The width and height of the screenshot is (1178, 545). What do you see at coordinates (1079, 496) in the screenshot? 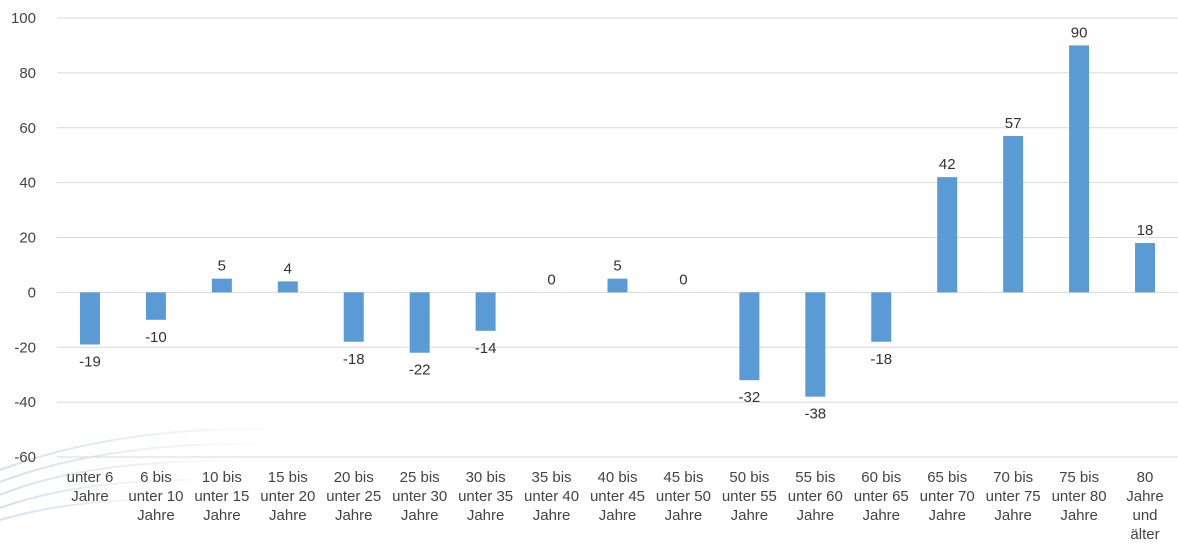
I see `x-category-label: 75 bis unter 80 Jahre` at bounding box center [1079, 496].